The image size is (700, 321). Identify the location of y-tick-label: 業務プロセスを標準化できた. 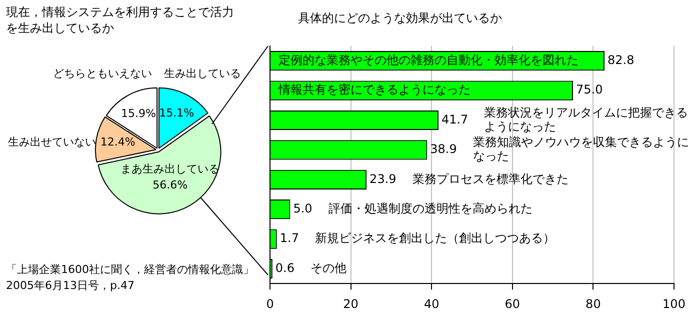
(490, 179).